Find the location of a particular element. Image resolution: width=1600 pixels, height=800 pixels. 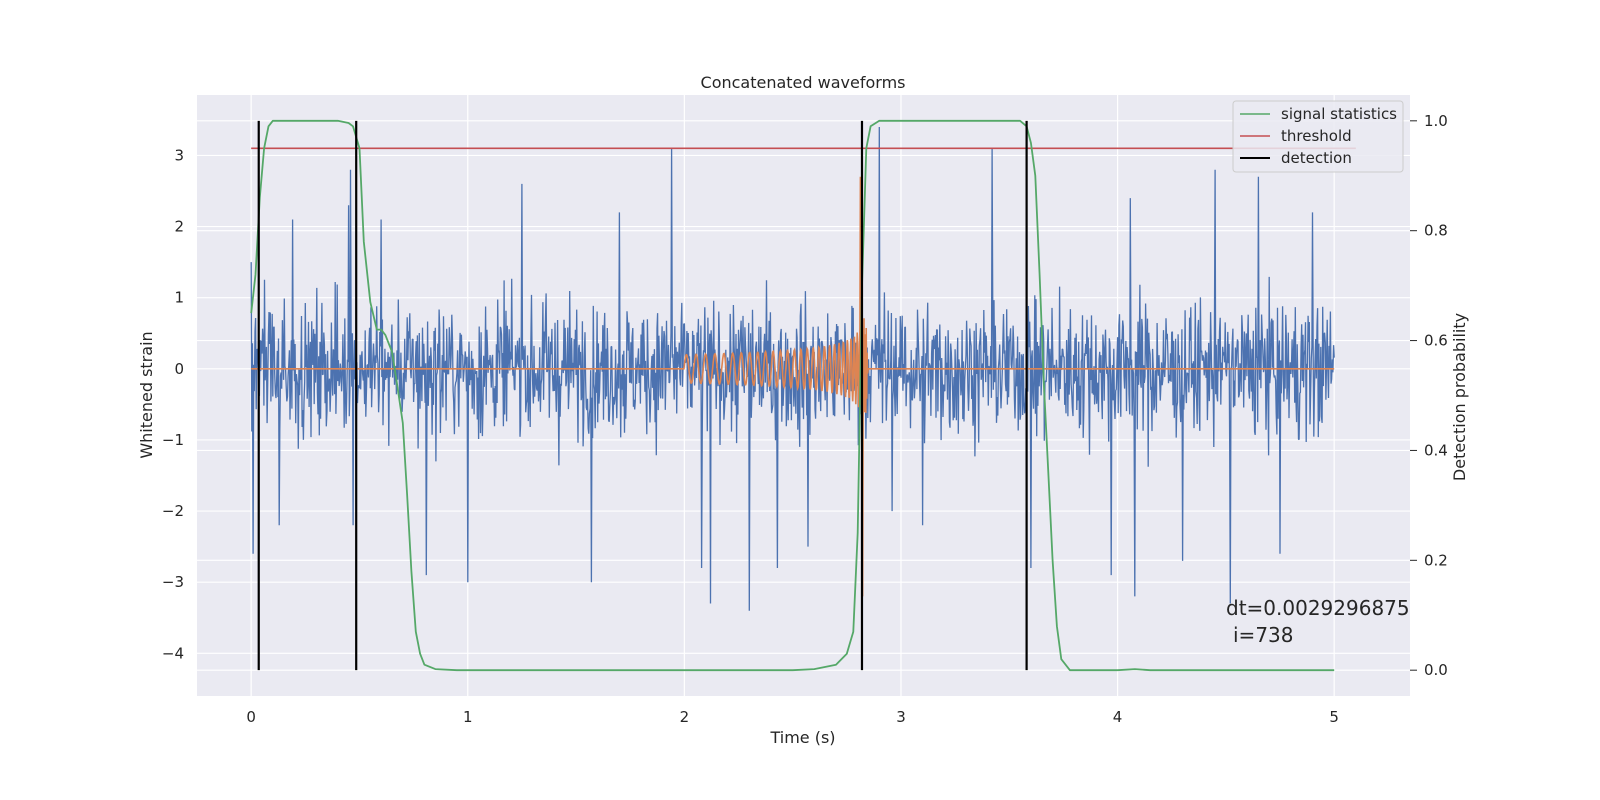

legend-label-threshold: threshold is located at coordinates (1316, 136).